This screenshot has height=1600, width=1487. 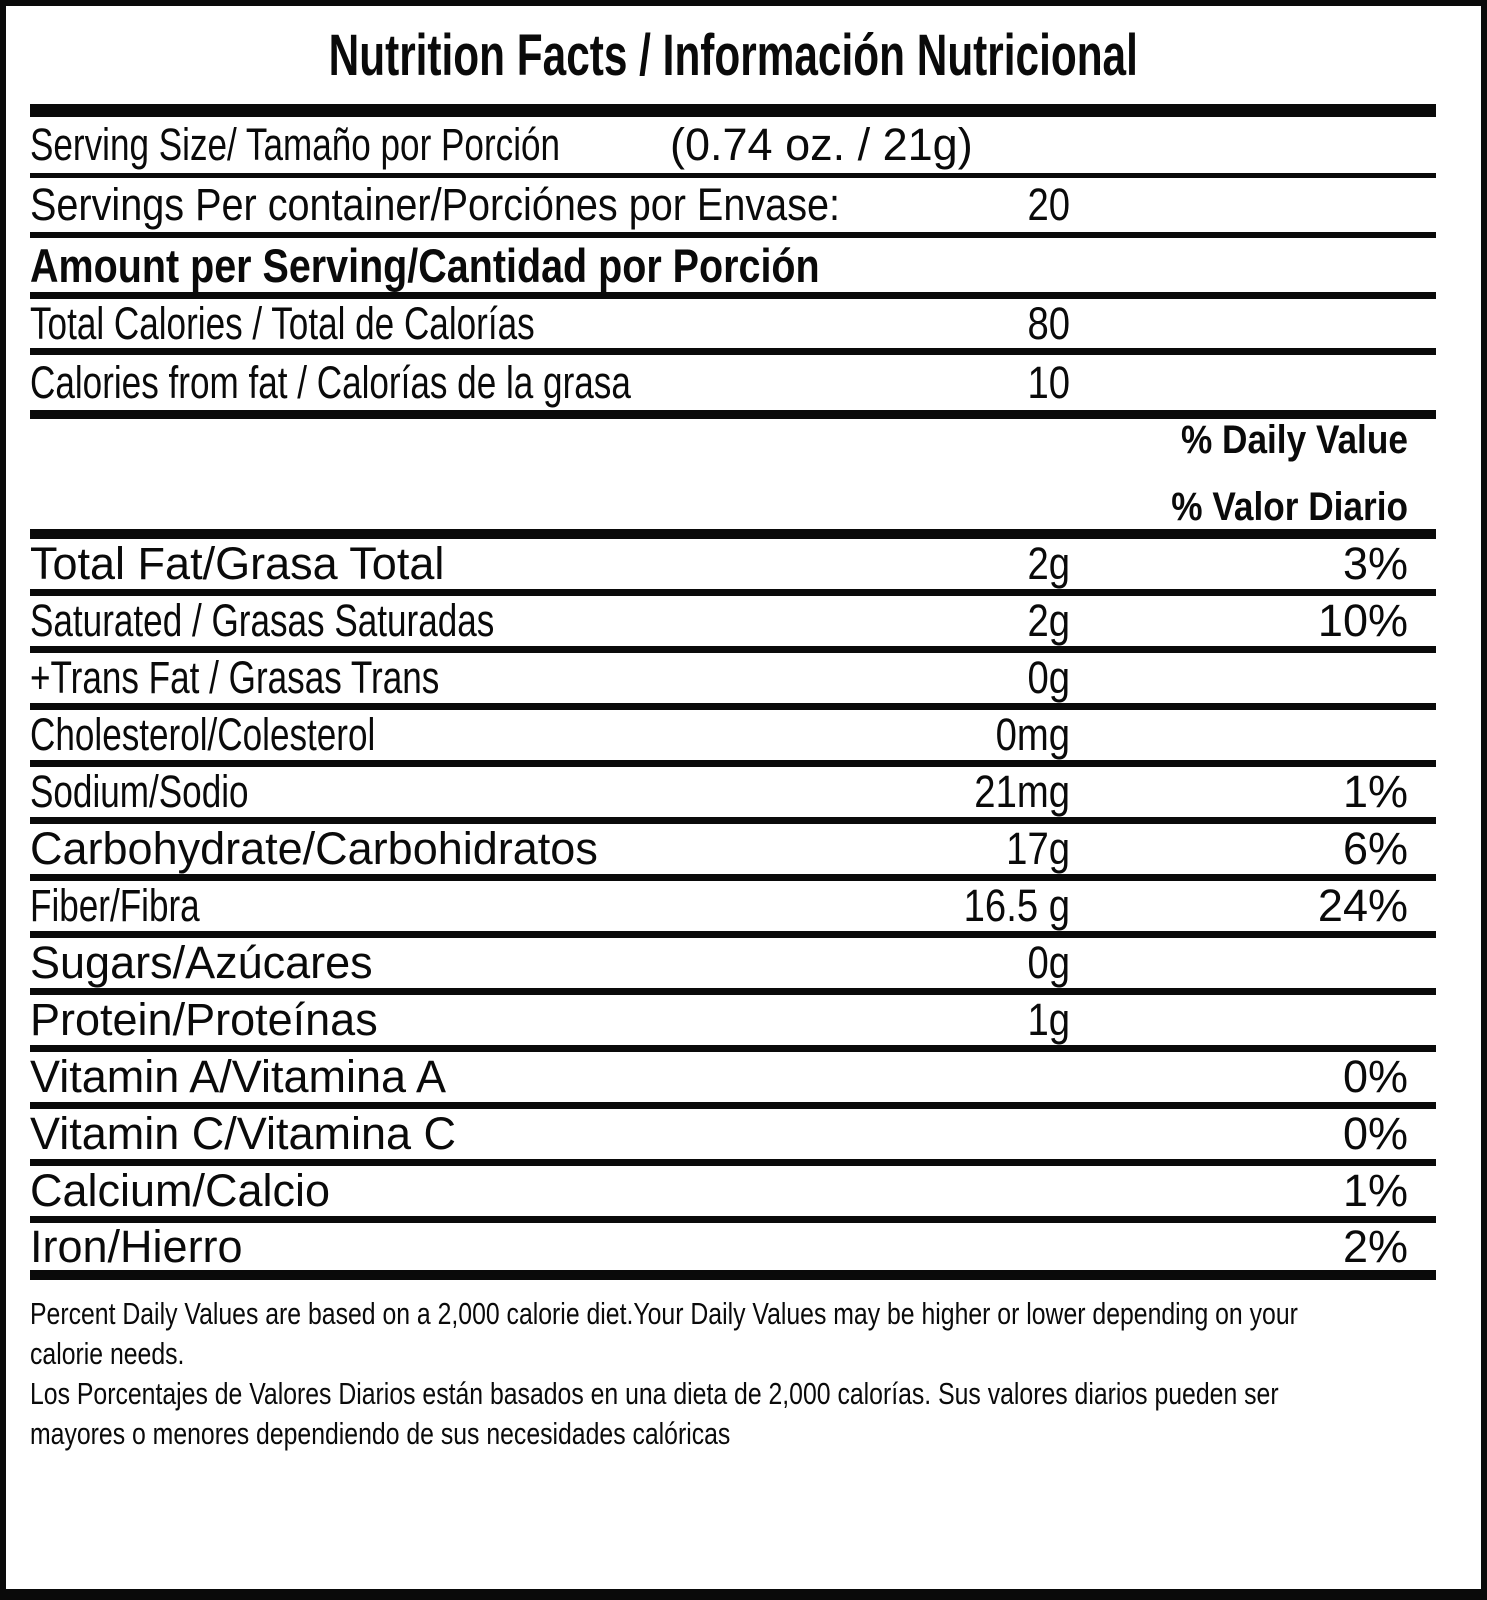 What do you see at coordinates (733, 681) in the screenshot?
I see `nutrient-row: +Trans Fat / Grasas Trans 0g` at bounding box center [733, 681].